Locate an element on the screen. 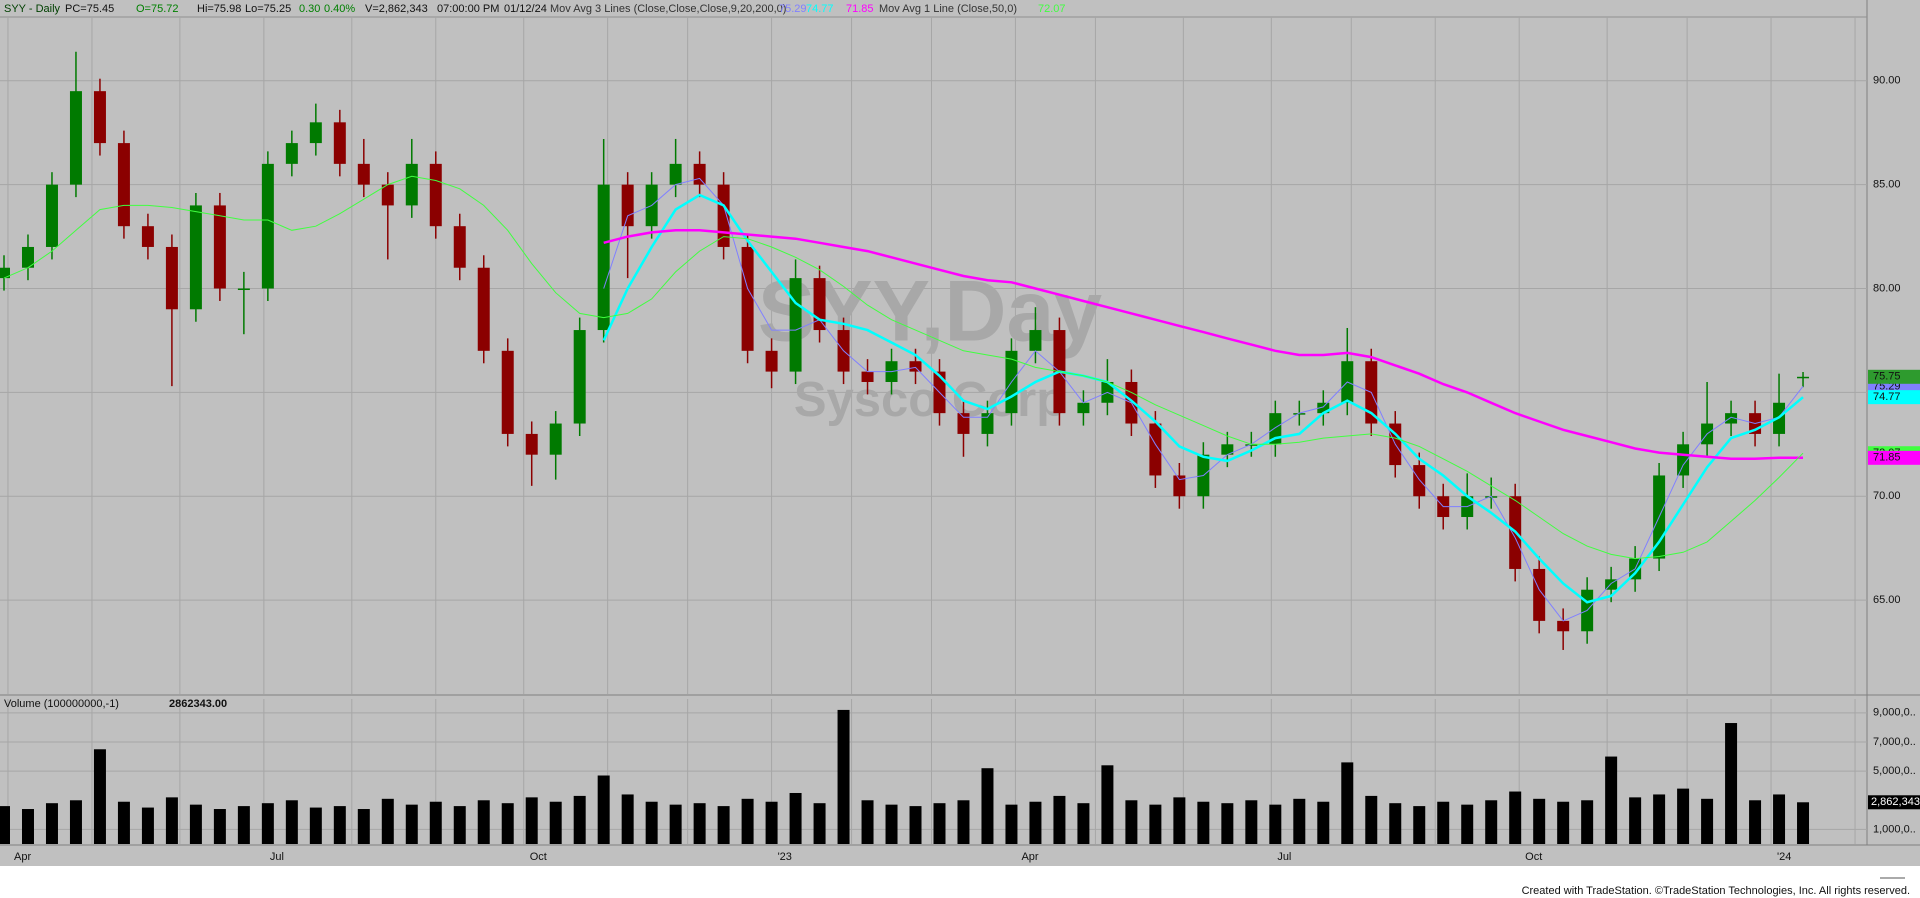 Image resolution: width=1920 pixels, height=898 pixels. y-tick-label: 65.00 is located at coordinates (1887, 600).